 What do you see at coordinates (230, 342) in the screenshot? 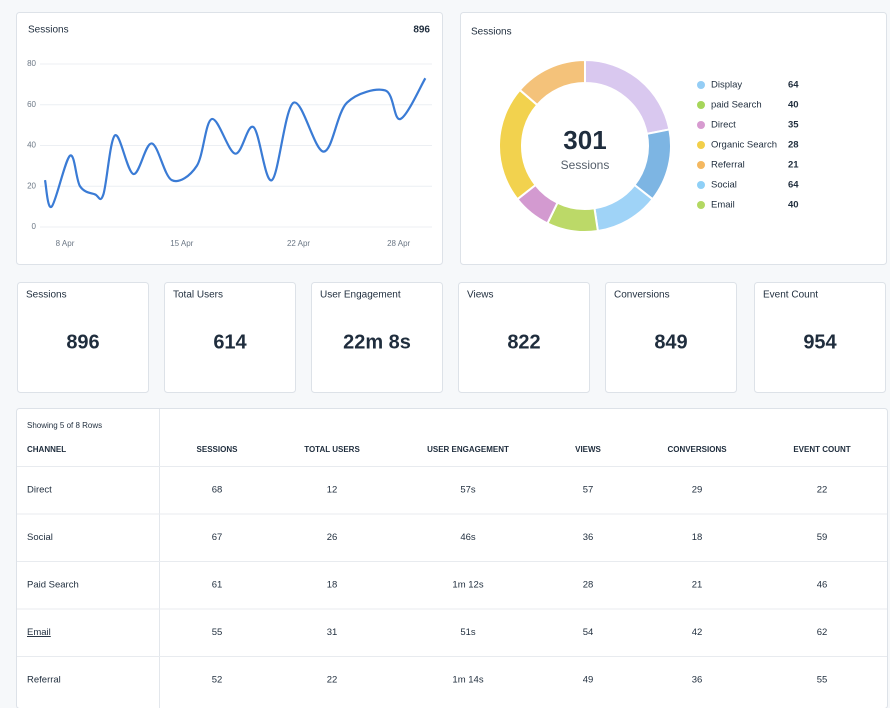
I see `kpi-value: 614` at bounding box center [230, 342].